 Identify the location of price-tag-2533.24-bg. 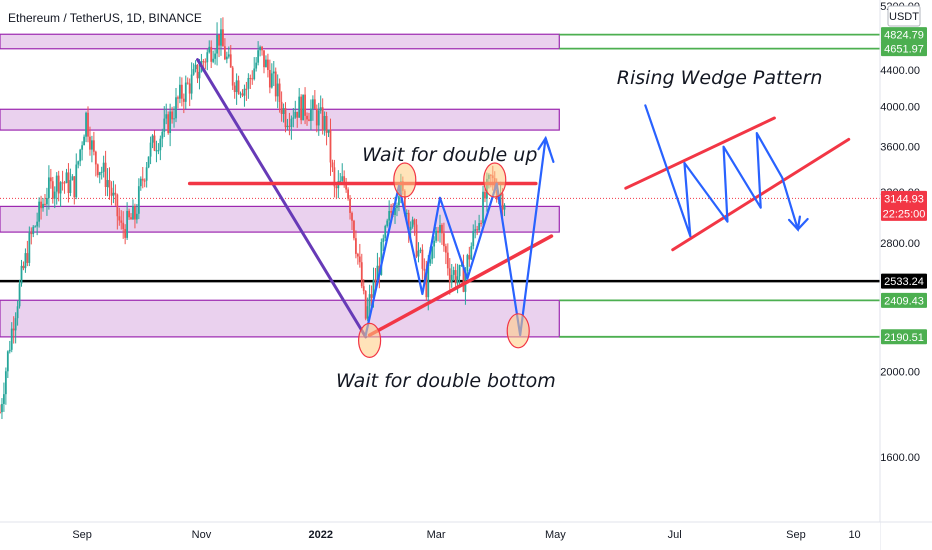
(904, 281).